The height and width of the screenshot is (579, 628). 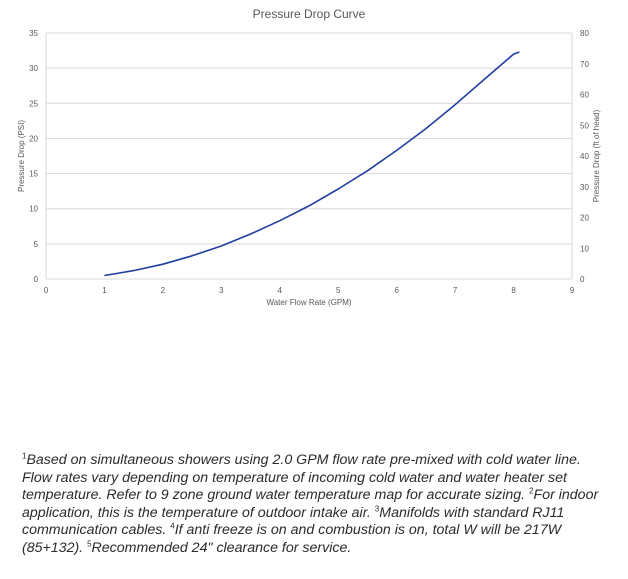 What do you see at coordinates (584, 33) in the screenshot?
I see `y2-tick-label: 80` at bounding box center [584, 33].